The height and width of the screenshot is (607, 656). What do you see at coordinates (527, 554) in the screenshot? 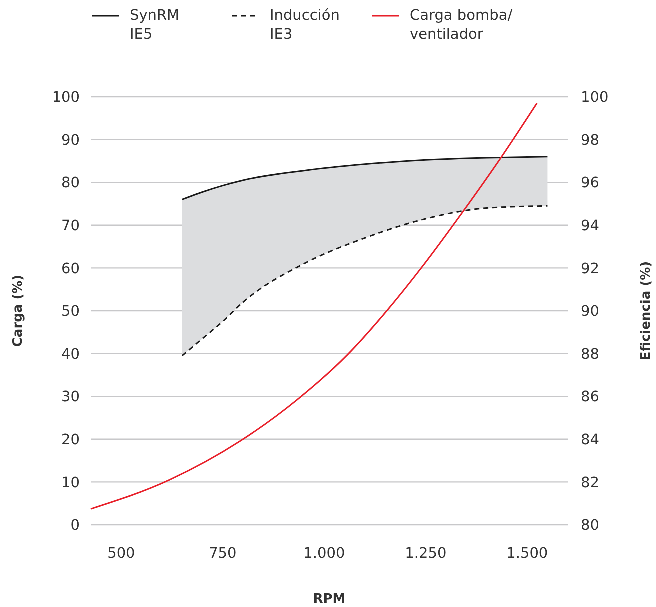
I see `x-tick-label: 1.500` at bounding box center [527, 554].